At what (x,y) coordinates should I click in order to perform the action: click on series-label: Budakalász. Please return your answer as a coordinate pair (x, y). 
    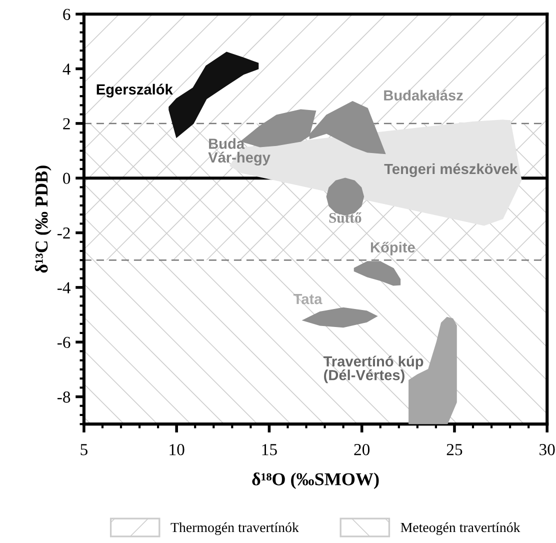
    Looking at the image, I should click on (423, 95).